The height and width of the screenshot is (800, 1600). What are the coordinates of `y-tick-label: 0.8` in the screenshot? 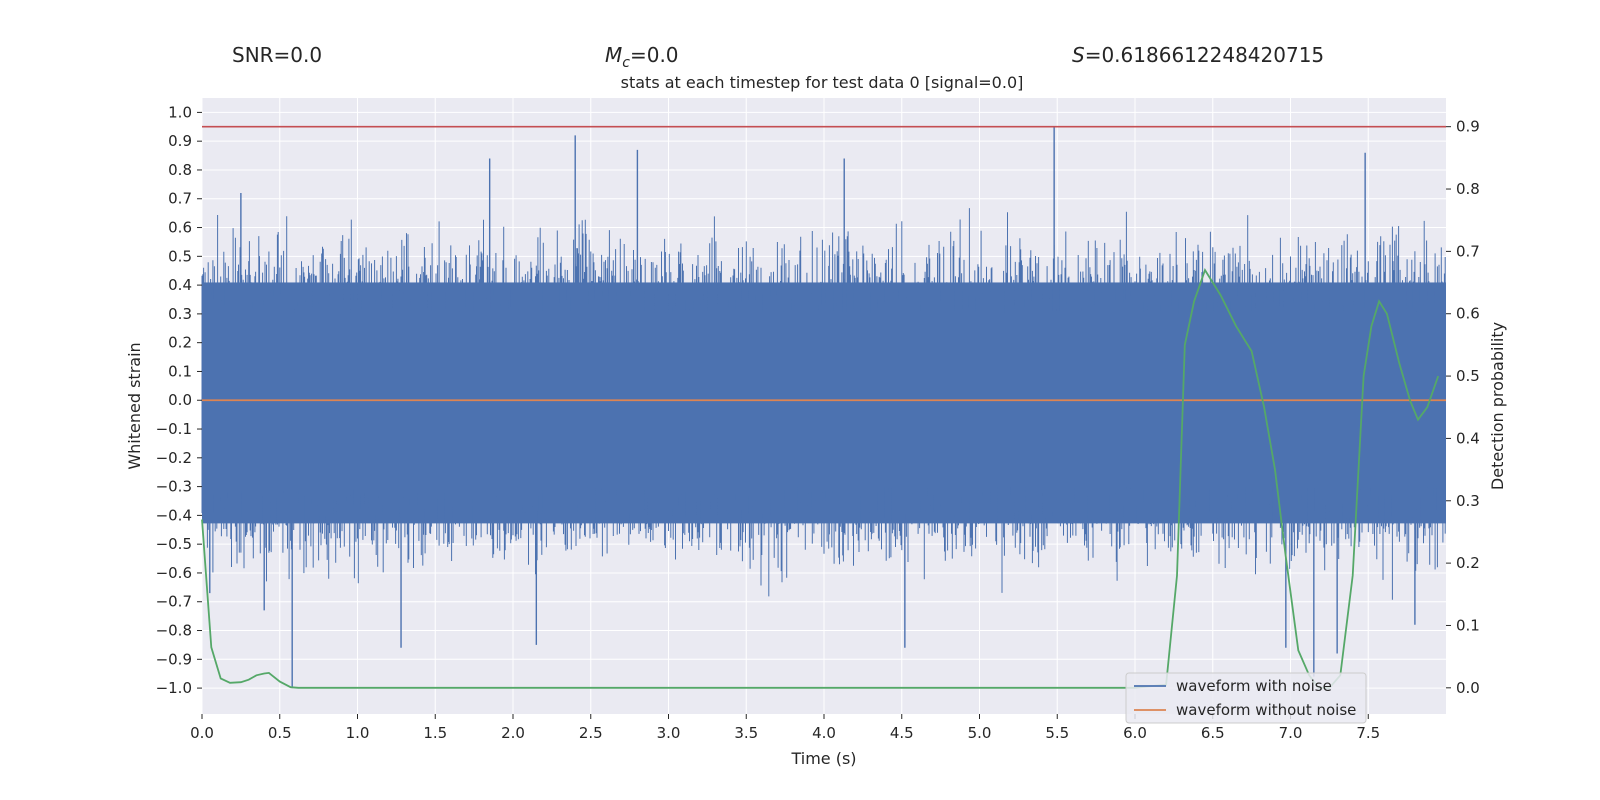 It's located at (180, 170).